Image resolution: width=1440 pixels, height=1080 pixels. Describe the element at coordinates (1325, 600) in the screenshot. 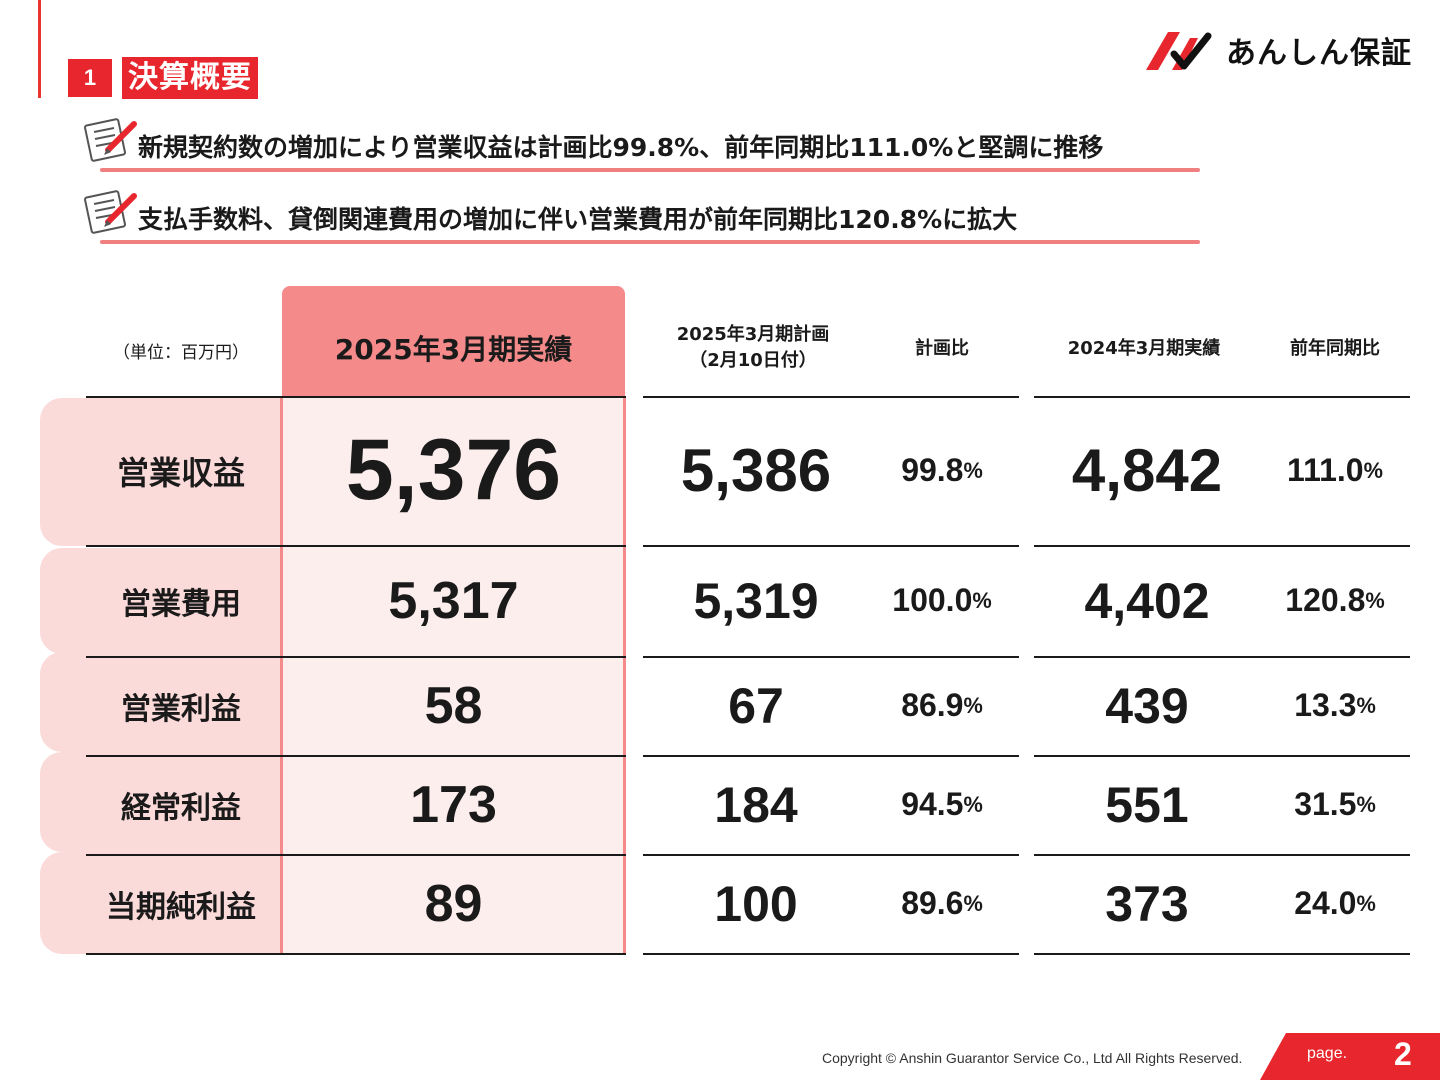

I see `percent-value: 120.8` at that location.